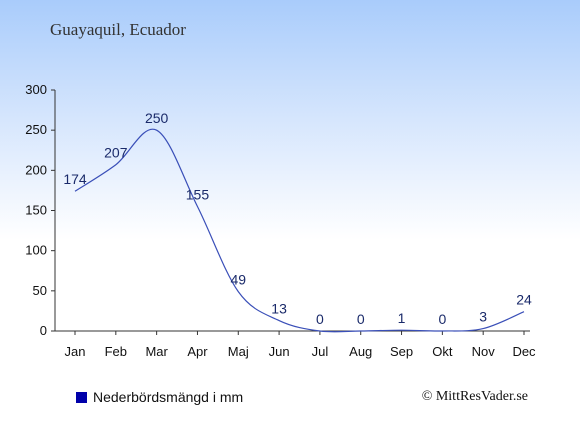 This screenshot has width=580, height=435. Describe the element at coordinates (116, 153) in the screenshot. I see `data-label: 207` at that location.